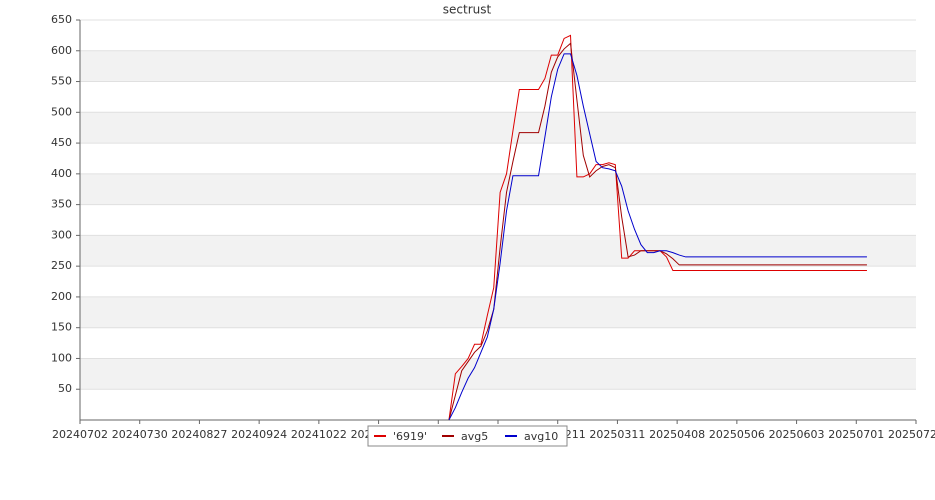 The image size is (935, 500). Describe the element at coordinates (737, 434) in the screenshot. I see `x-tick-label: 20250506` at that location.